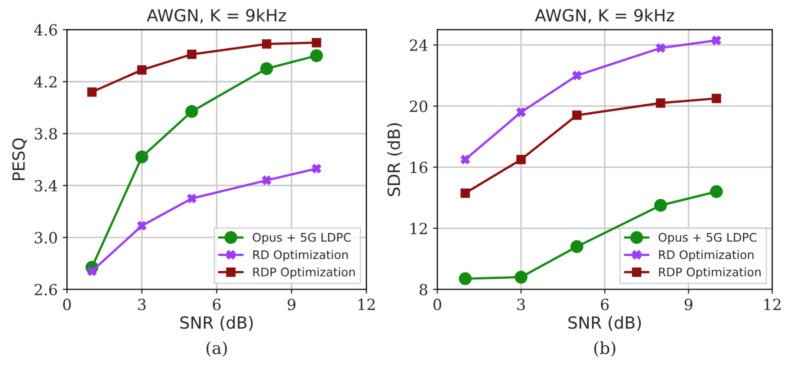  Describe the element at coordinates (46, 186) in the screenshot. I see `y-tick-label: 3.4` at that location.